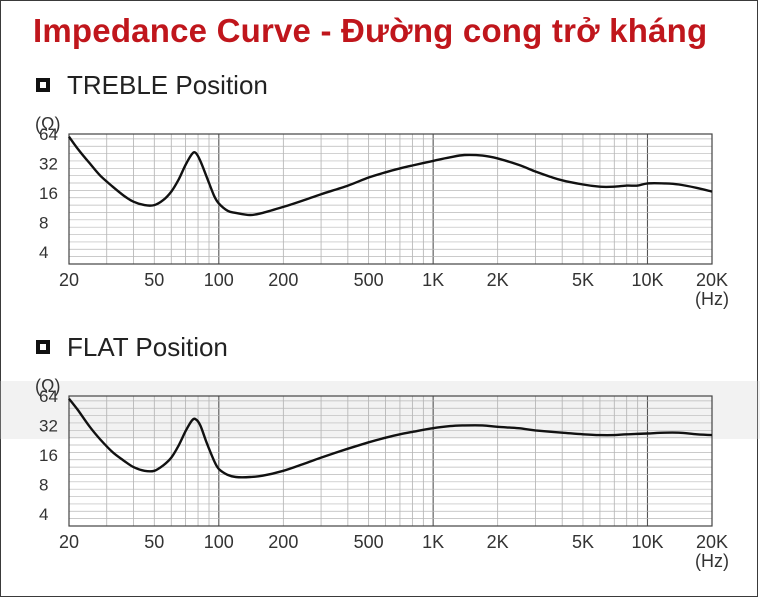 The height and width of the screenshot is (603, 760). I want to click on page-title: Impedance Curve - Đường cong trở kháng, so click(370, 30).